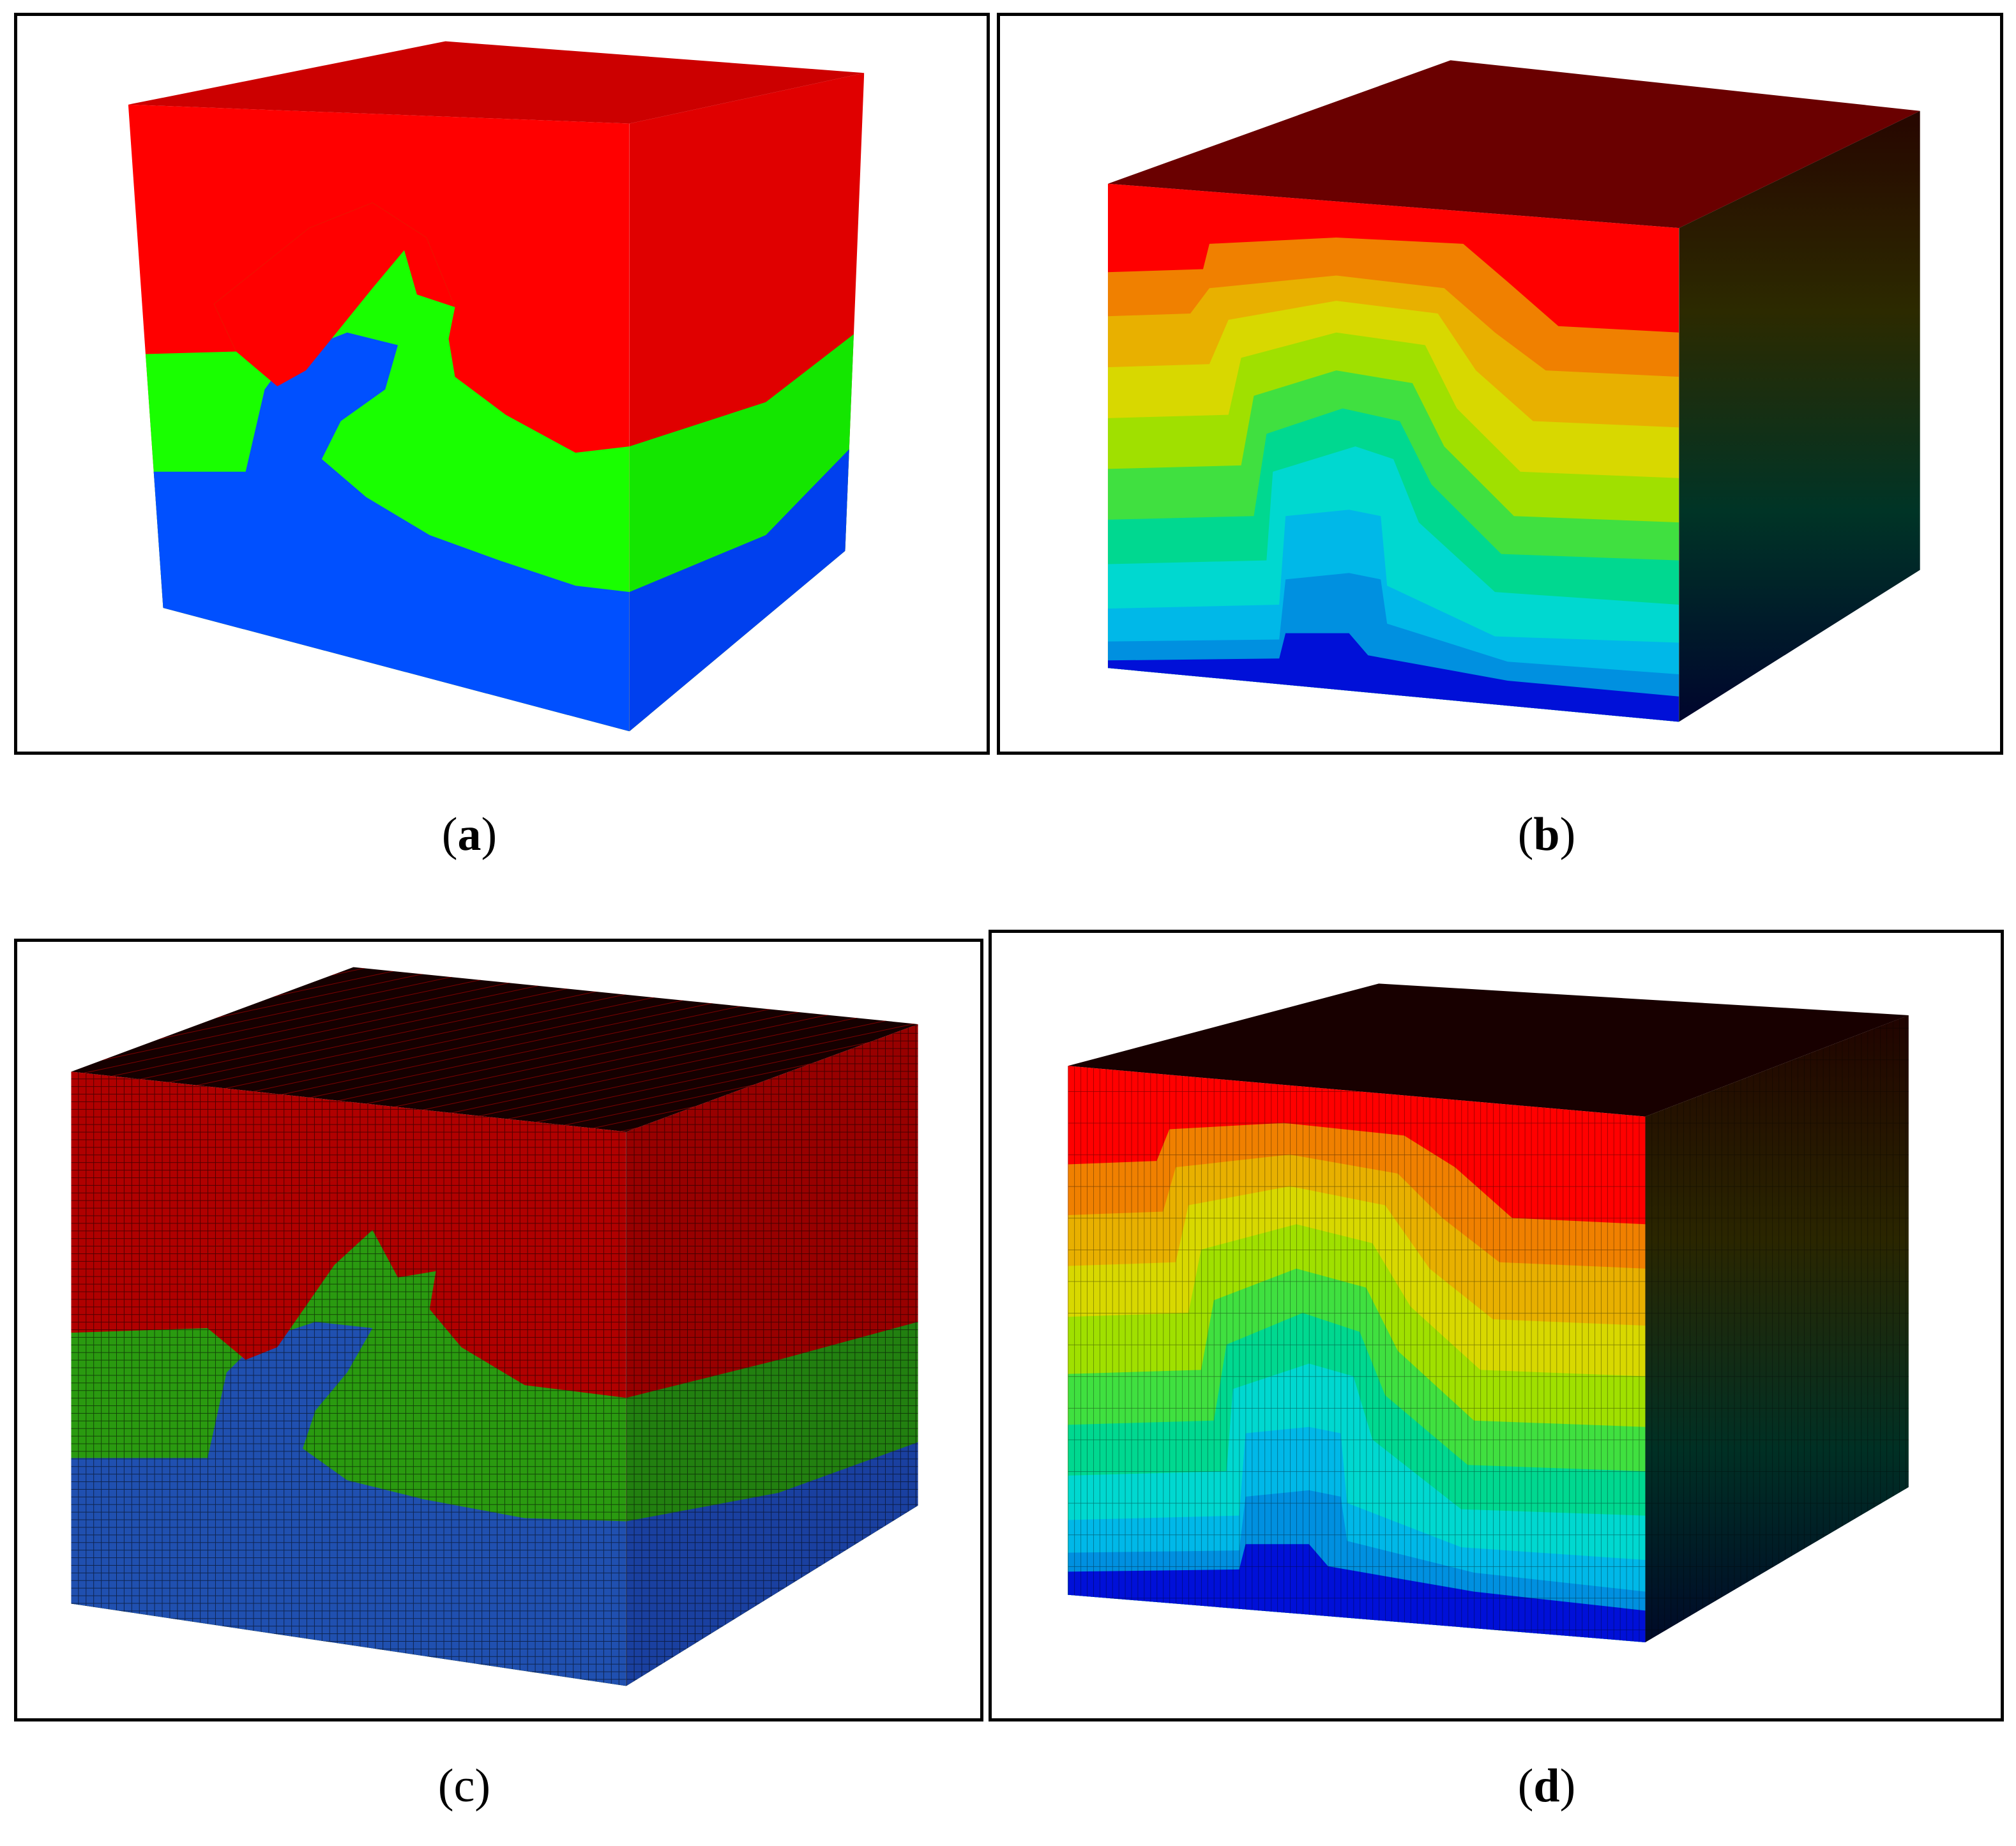  I want to click on caption-b: (b), so click(1547, 834).